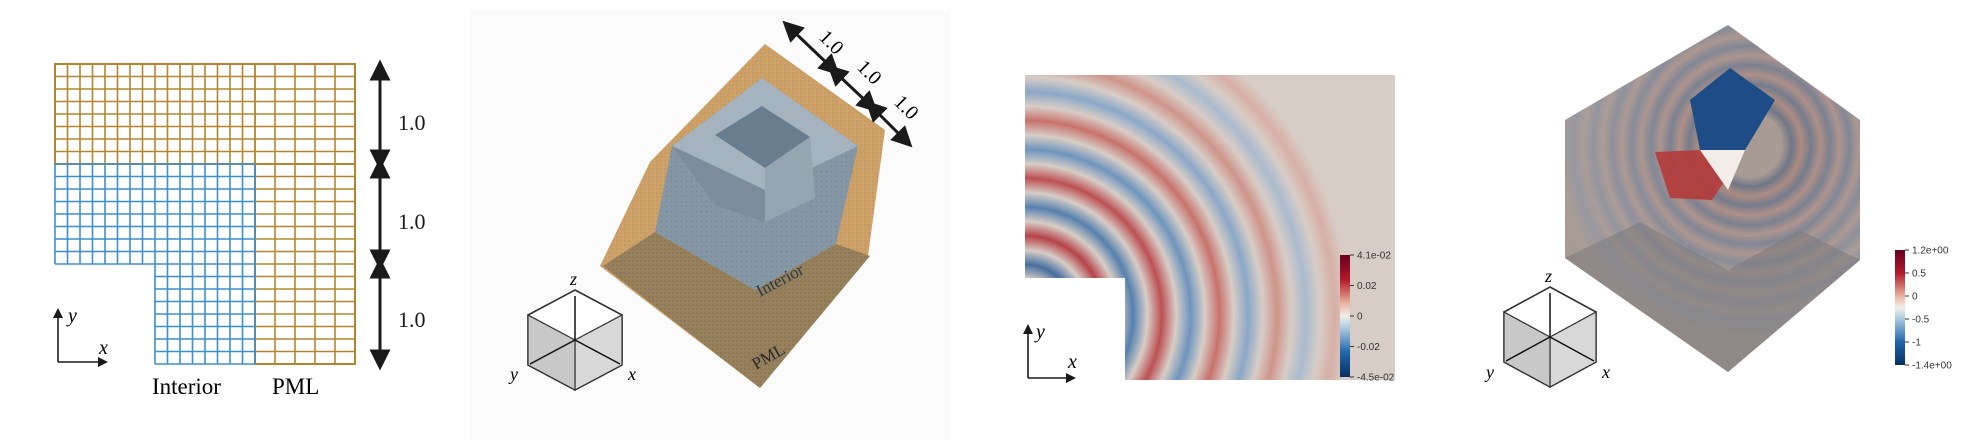 The image size is (1978, 445). I want to click on wavefield-plot, so click(1210, 227).